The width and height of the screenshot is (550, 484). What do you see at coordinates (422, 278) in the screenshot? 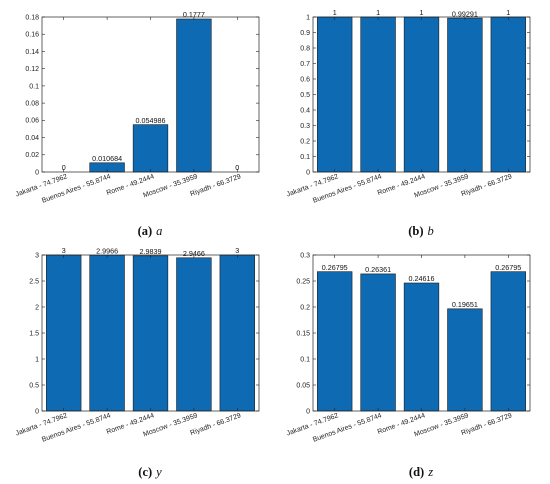
I see `data-label: 0.24616` at bounding box center [422, 278].